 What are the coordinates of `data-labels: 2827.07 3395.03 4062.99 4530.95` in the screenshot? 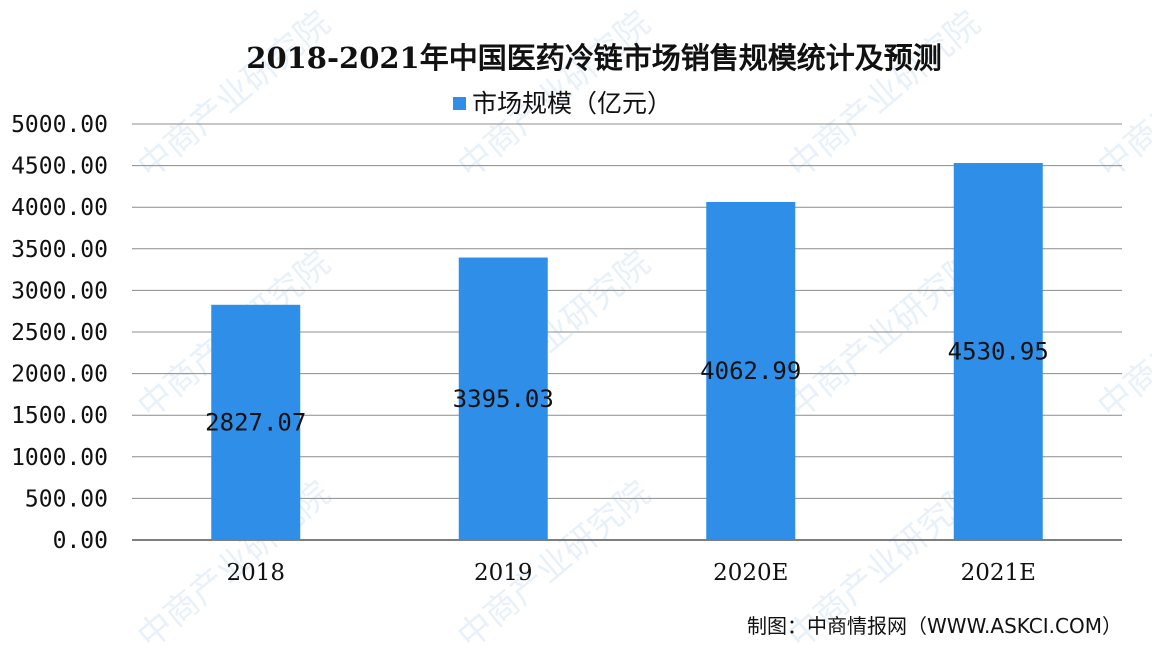 It's located at (627, 387).